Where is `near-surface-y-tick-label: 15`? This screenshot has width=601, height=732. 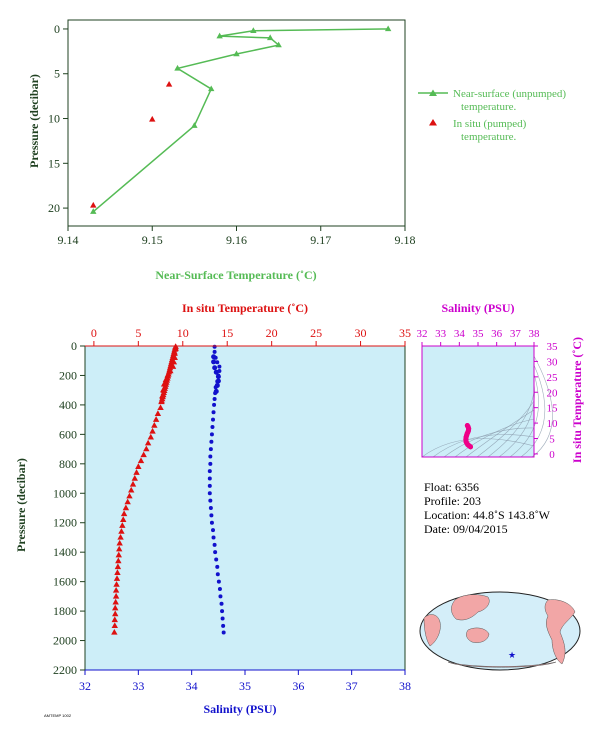 near-surface-y-tick-label: 15 is located at coordinates (54, 163).